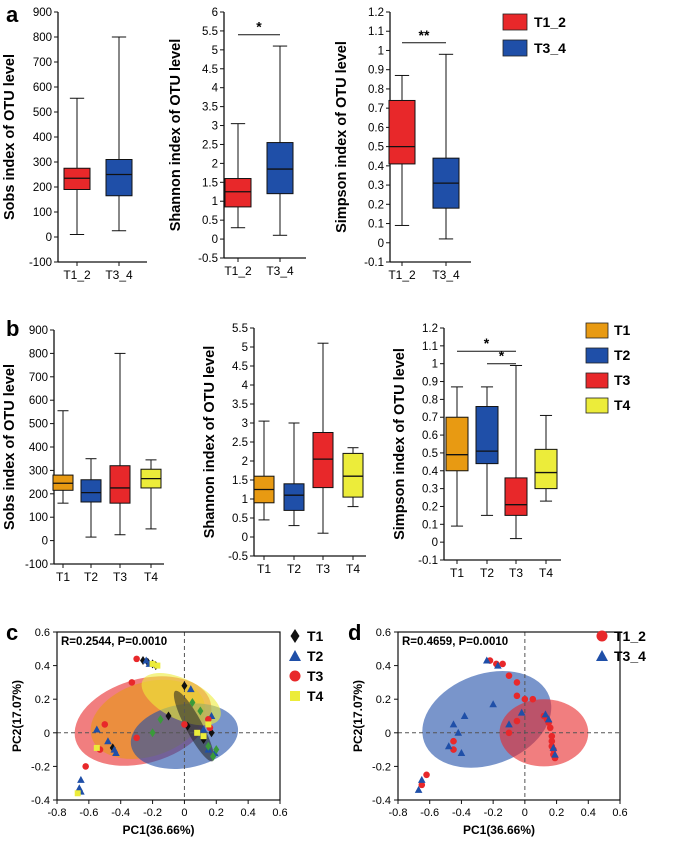 The image size is (685, 850). What do you see at coordinates (315, 656) in the screenshot?
I see `legend-label-T2: T2` at bounding box center [315, 656].